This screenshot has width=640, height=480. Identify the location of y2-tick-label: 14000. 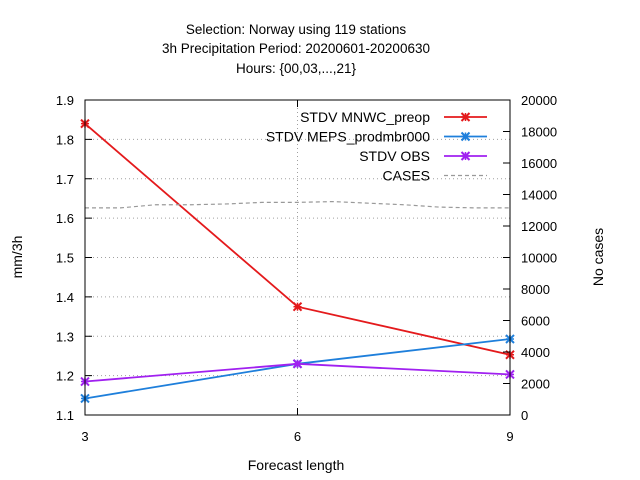
(539, 195).